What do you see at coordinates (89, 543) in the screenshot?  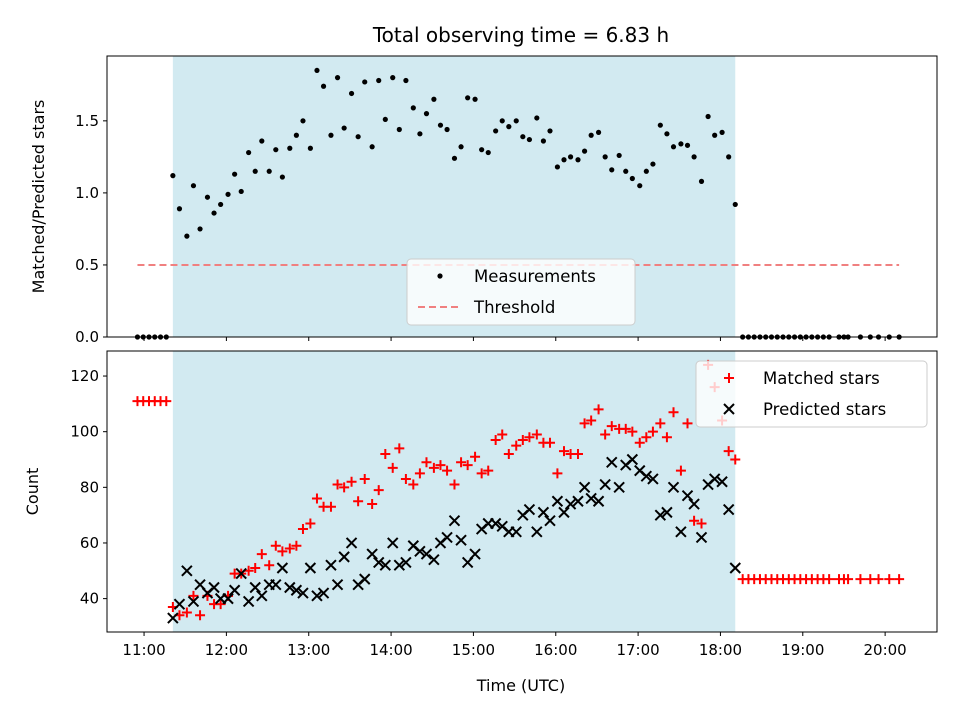 I see `y-tick-label: 60` at bounding box center [89, 543].